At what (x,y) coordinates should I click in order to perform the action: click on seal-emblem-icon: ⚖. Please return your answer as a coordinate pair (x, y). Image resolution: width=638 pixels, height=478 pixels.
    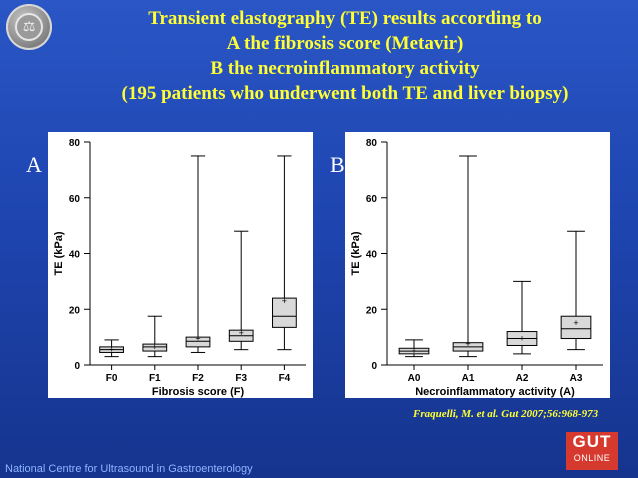
    Looking at the image, I should click on (29, 27).